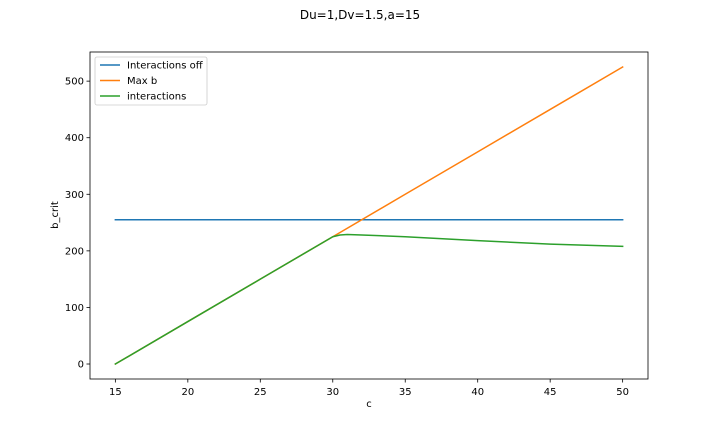 This screenshot has width=720, height=436. Describe the element at coordinates (74, 195) in the screenshot. I see `y-tick-label-3: 300` at that location.